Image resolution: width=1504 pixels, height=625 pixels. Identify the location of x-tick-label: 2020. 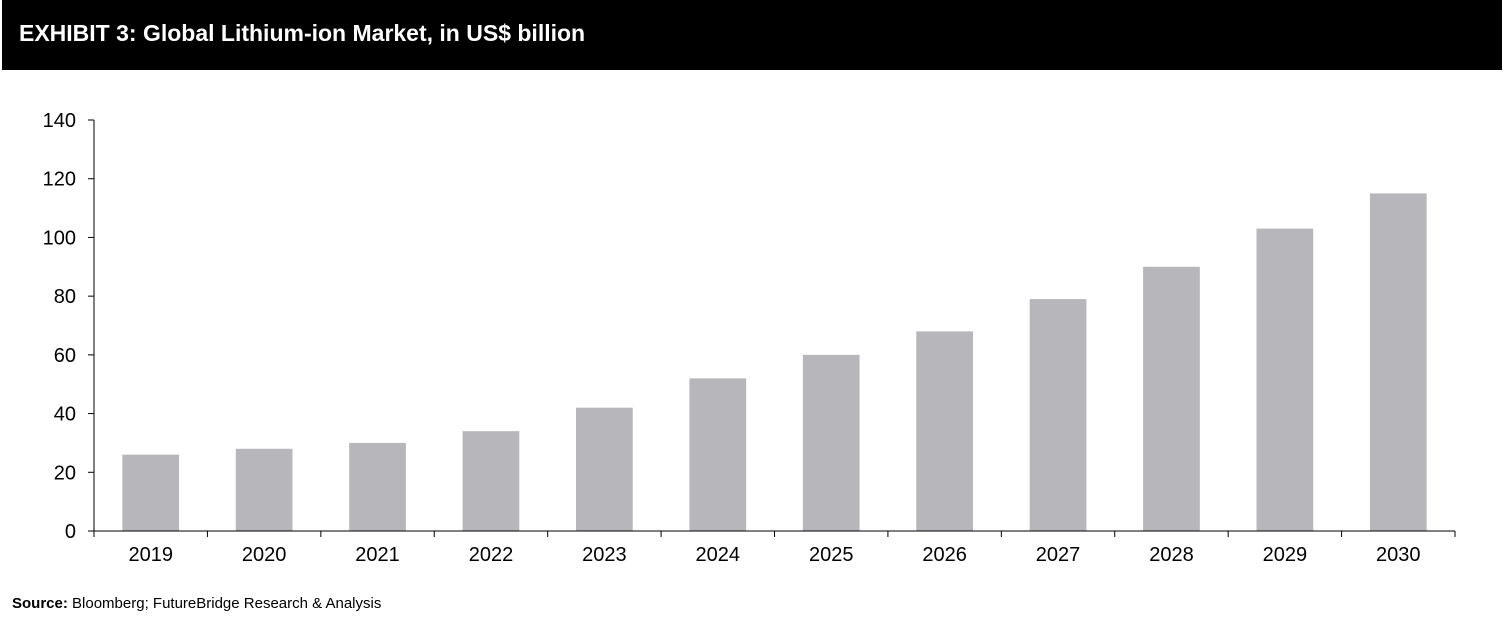
(264, 555).